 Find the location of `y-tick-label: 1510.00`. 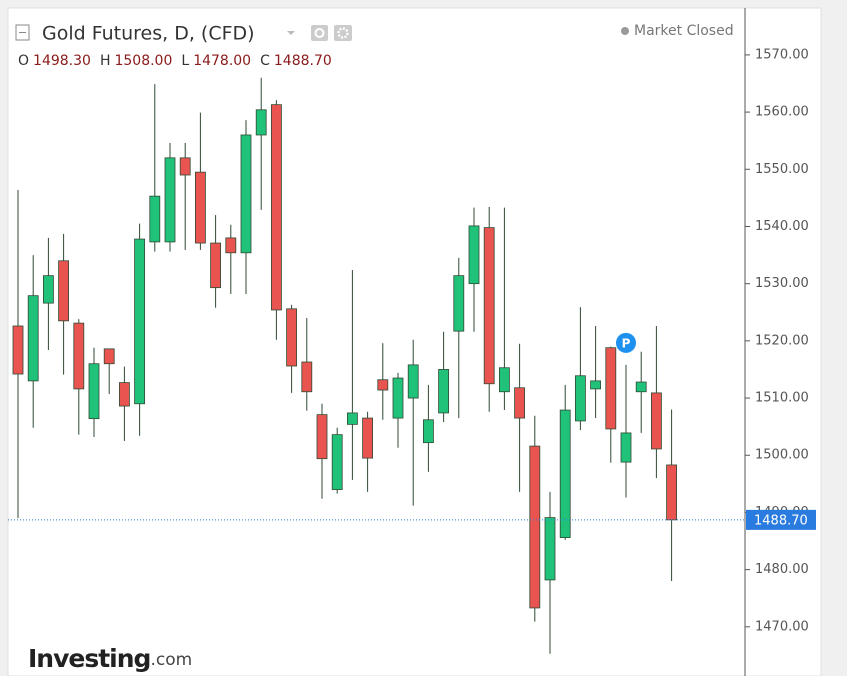

y-tick-label: 1510.00 is located at coordinates (782, 398).